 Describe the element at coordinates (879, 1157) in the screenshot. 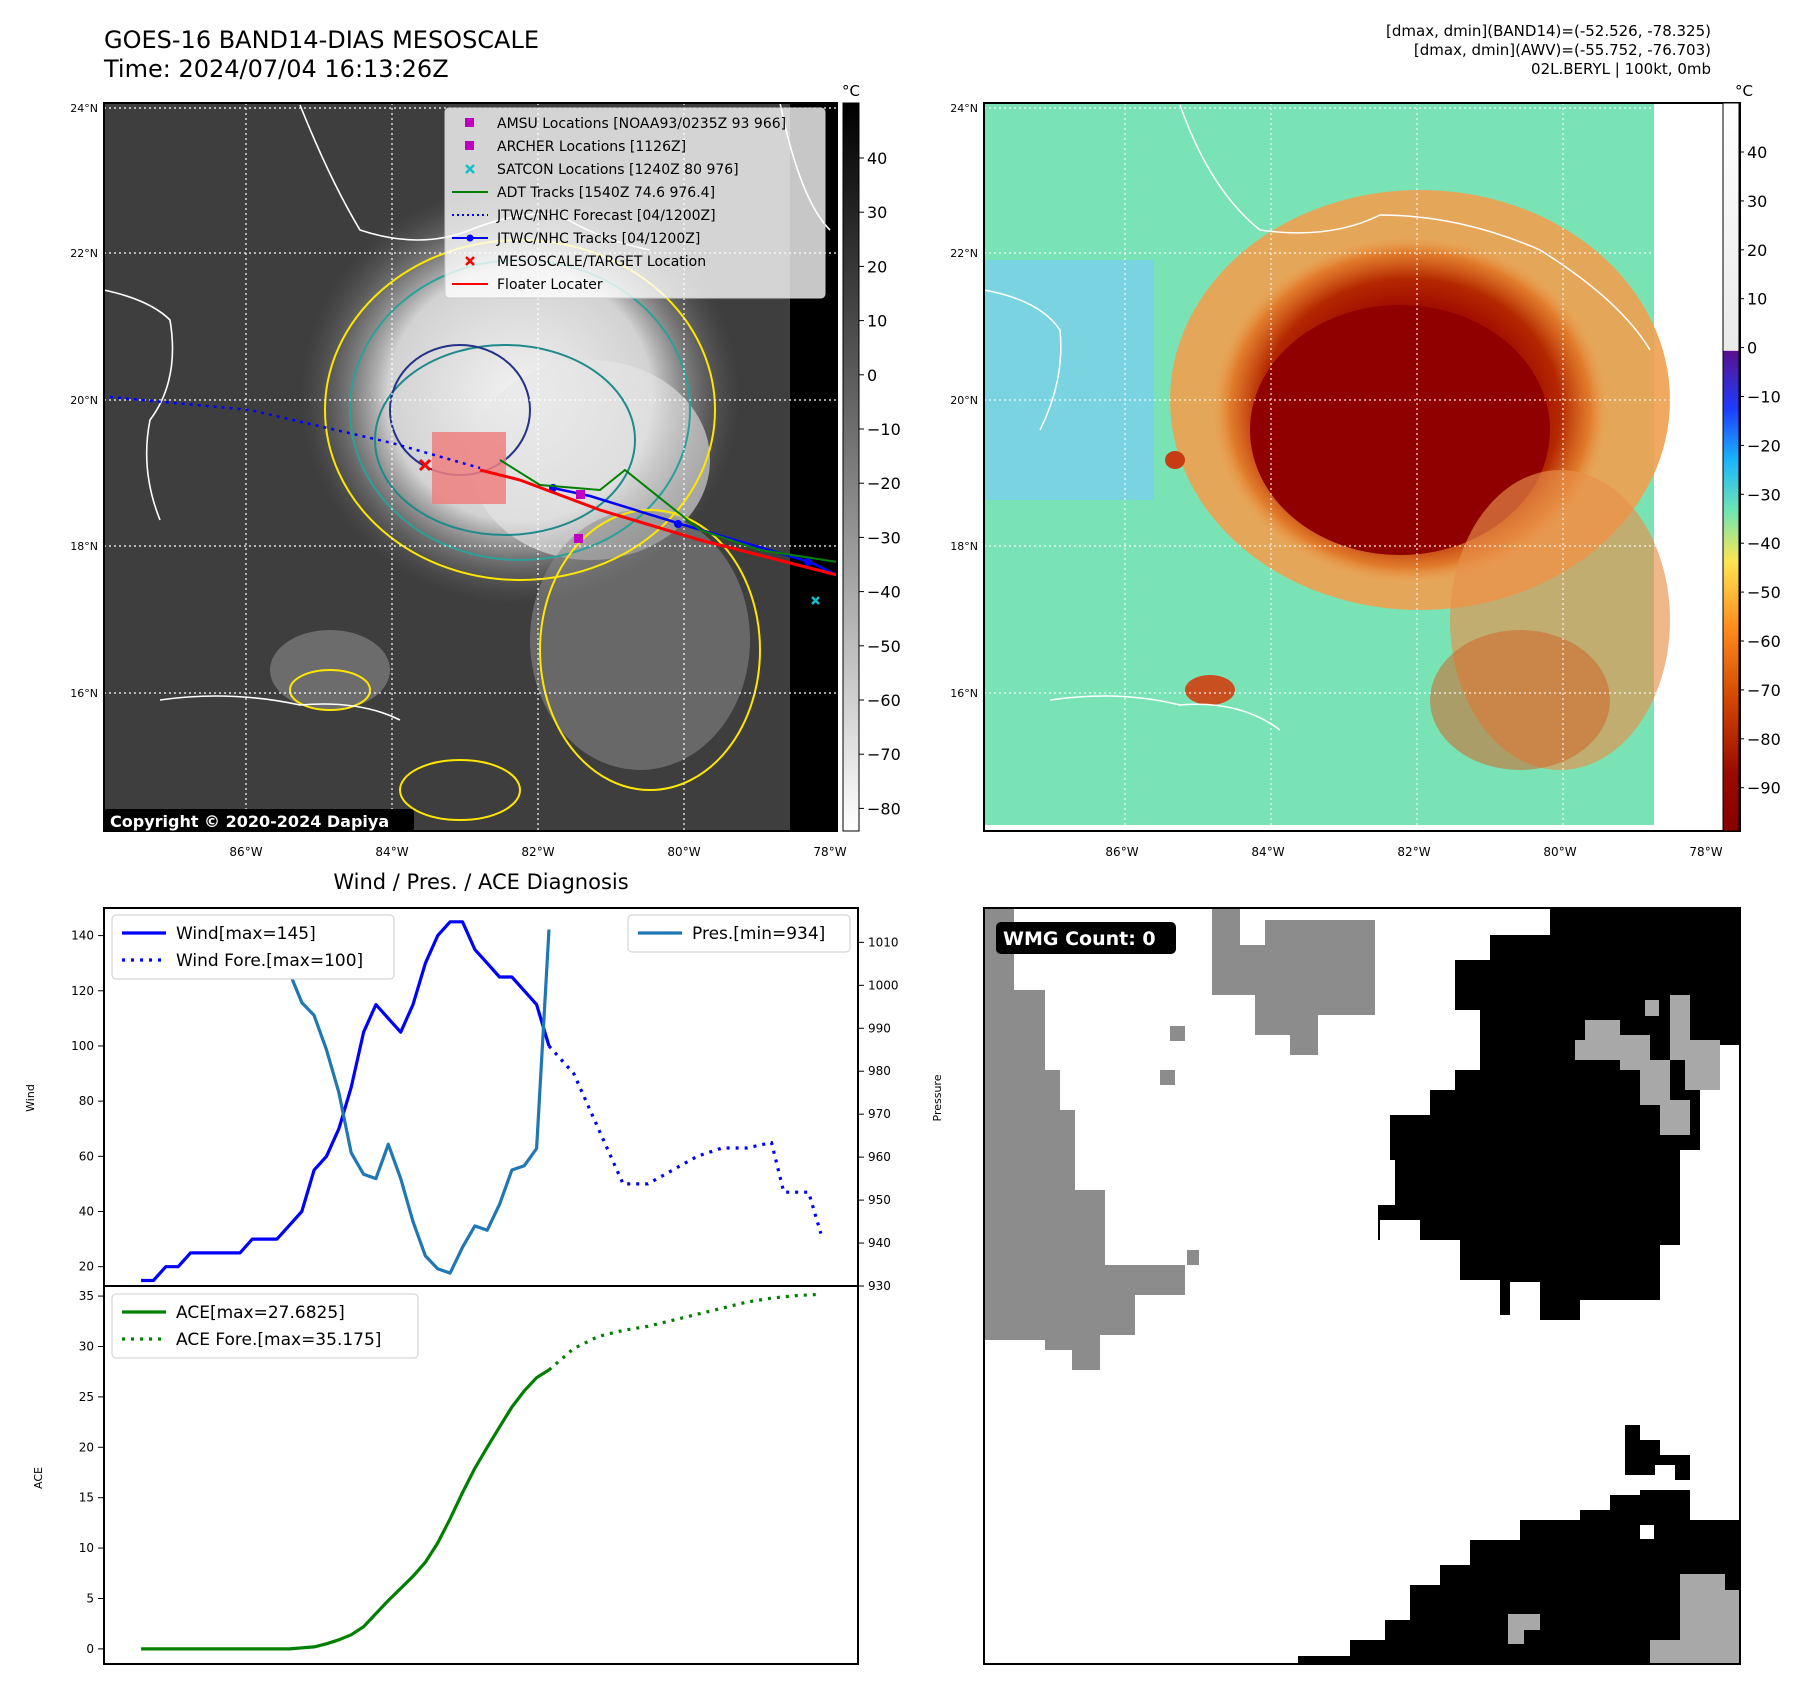

I see `y2-tick-label: 960` at that location.